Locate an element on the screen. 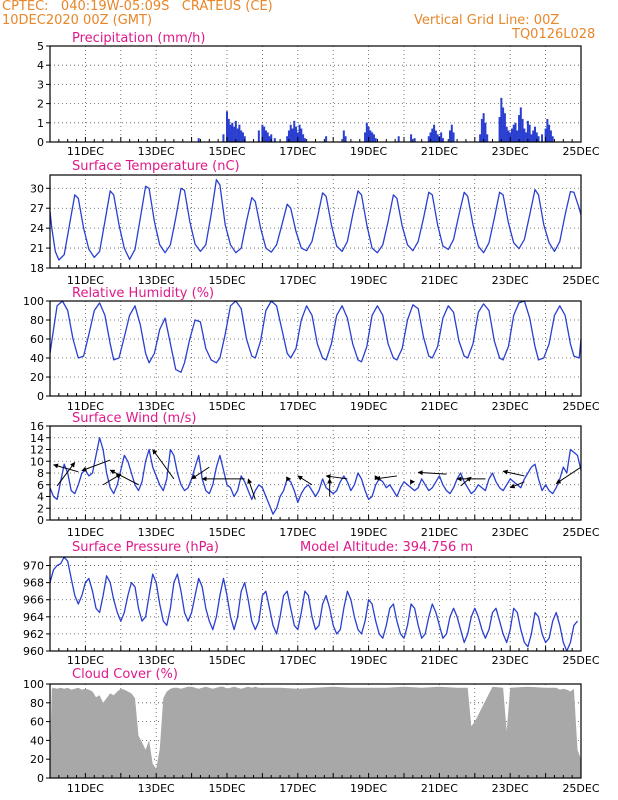 The height and width of the screenshot is (800, 618). precip-xtick-label: 19DEC is located at coordinates (368, 151).